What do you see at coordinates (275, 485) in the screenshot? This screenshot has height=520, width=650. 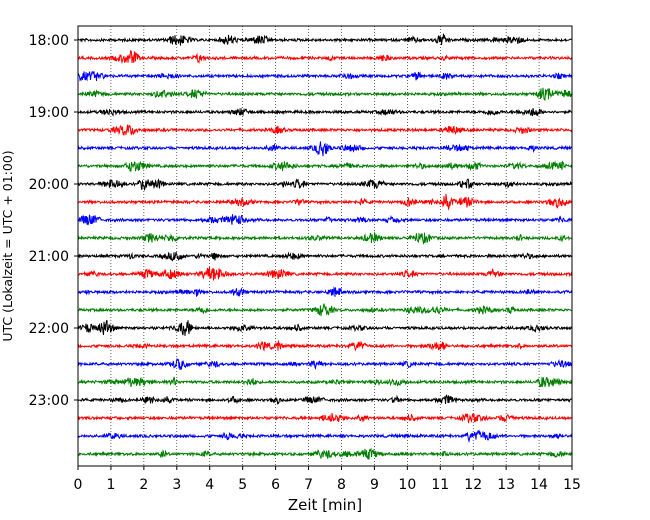 I see `x-tick-label-6: 6` at bounding box center [275, 485].